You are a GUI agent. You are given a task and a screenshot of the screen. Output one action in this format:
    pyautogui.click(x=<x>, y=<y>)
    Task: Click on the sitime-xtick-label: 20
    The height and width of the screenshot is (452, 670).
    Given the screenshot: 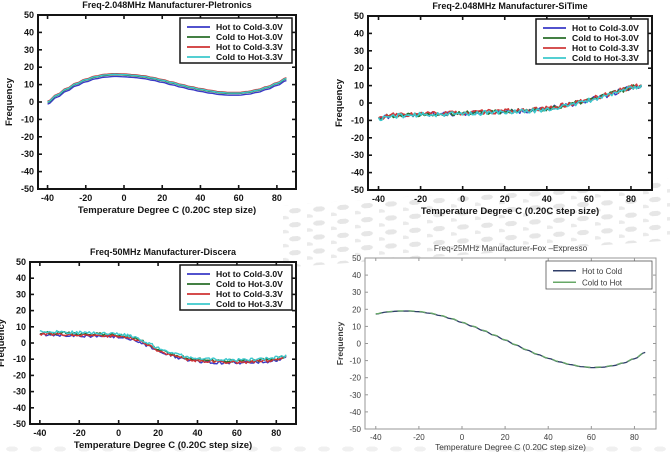 What is the action you would take?
    pyautogui.click(x=505, y=199)
    